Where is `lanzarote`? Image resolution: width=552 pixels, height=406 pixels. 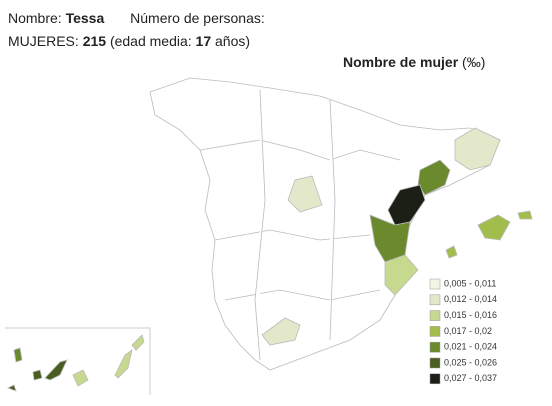 lanzarote is located at coordinates (138, 342).